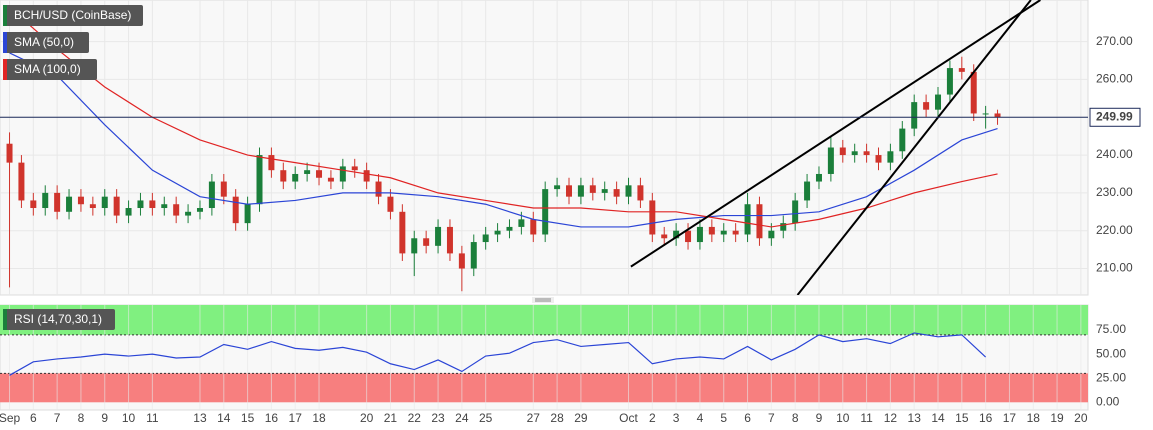 The height and width of the screenshot is (430, 1153). Describe the element at coordinates (200, 418) in the screenshot. I see `x-tick-label: 13` at that location.